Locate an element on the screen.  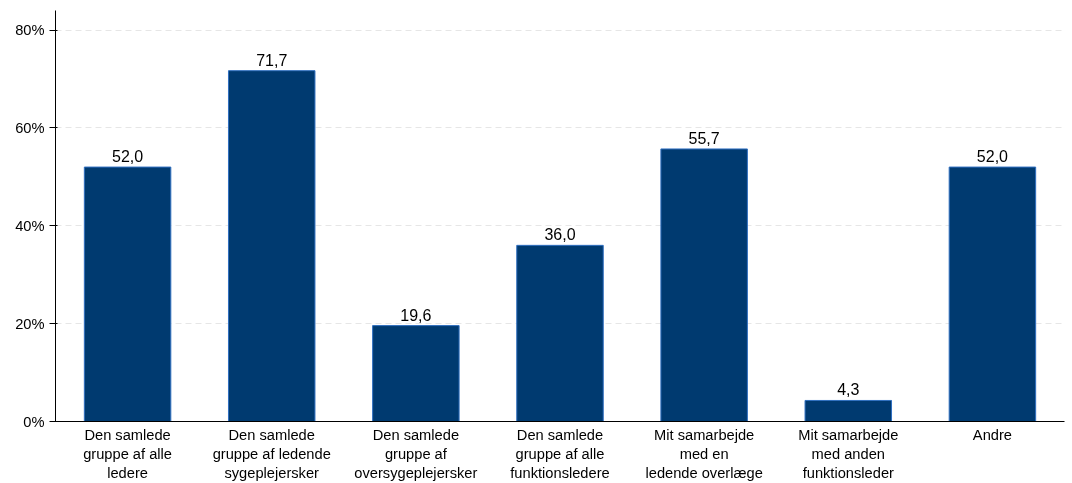
x-tick-label: Den samlede gruppe af ledende sygeplejersker is located at coordinates (271, 453).